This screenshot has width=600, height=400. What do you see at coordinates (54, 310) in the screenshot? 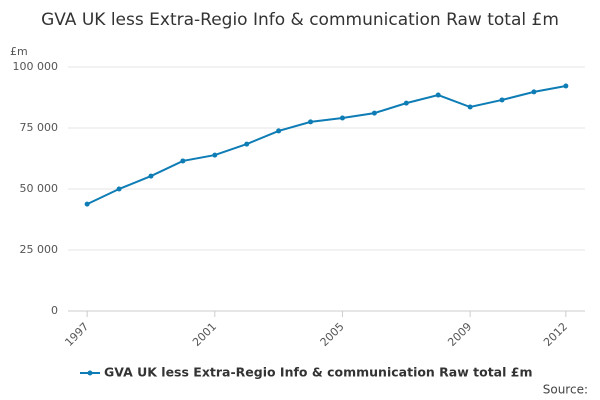
I see `y-tick-label: 0` at bounding box center [54, 310].